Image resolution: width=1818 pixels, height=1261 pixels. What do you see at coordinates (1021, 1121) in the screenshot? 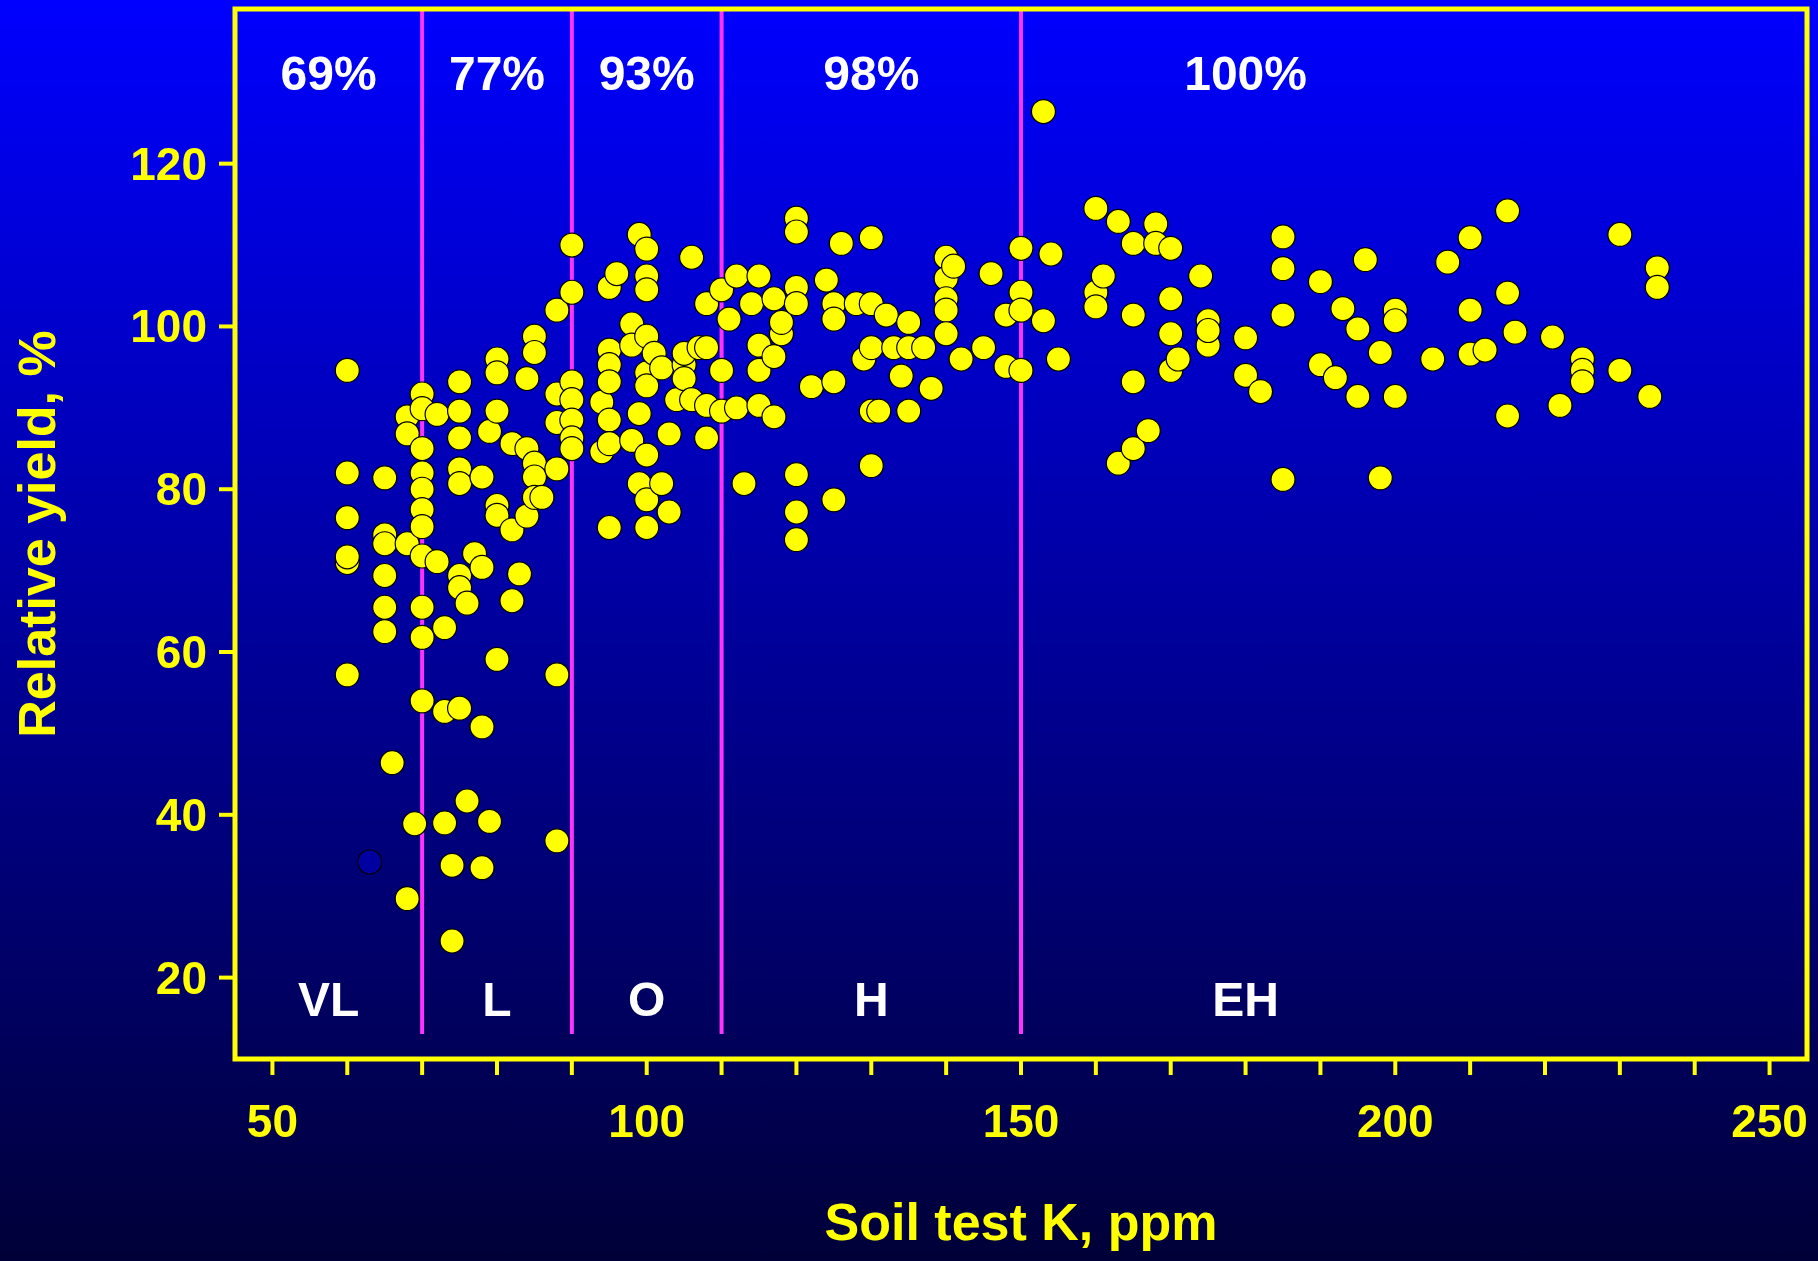
I see `x-tick-label: 150` at bounding box center [1021, 1121].